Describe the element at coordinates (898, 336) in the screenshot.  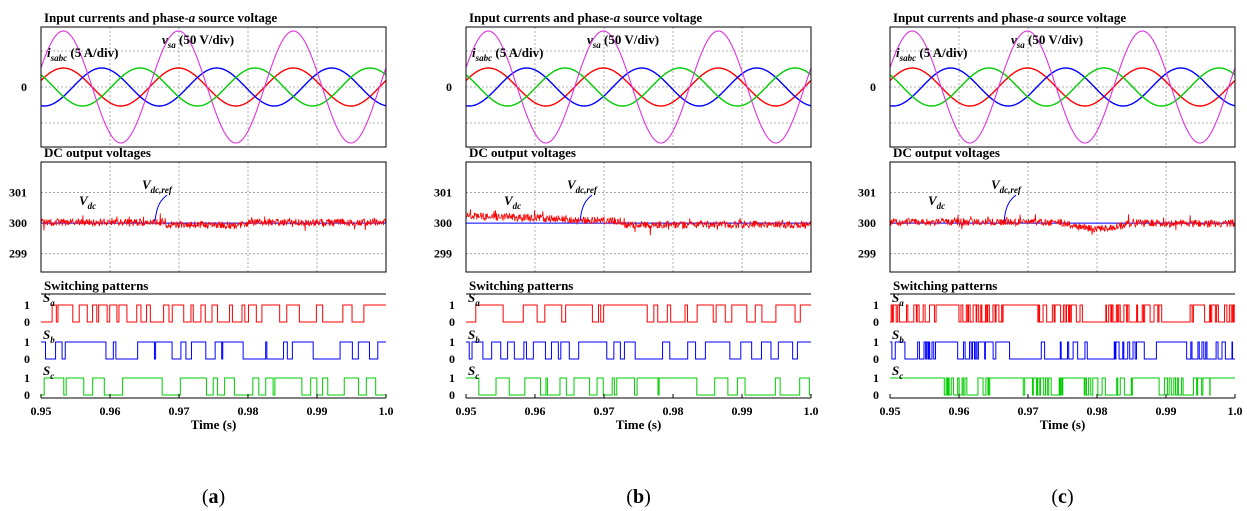
I see `switch-label-sb: Sb` at that location.